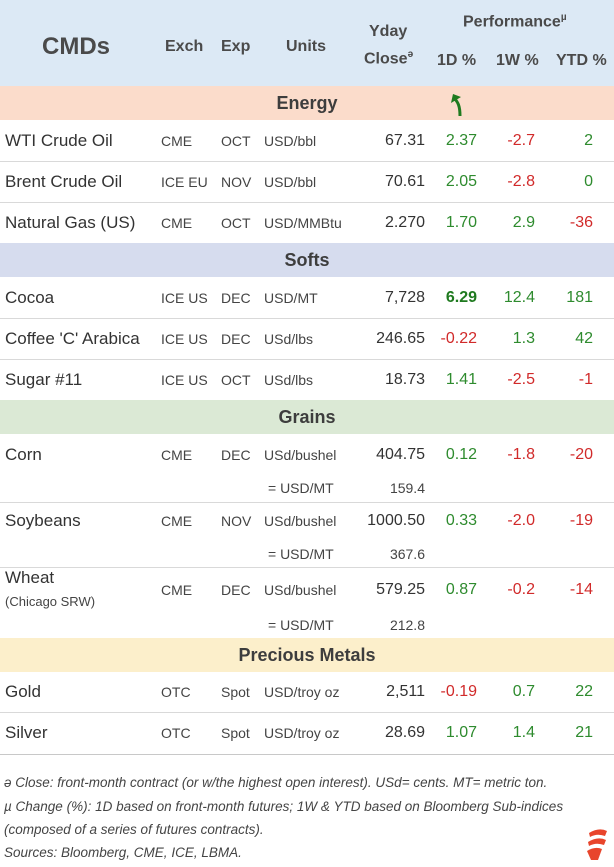  Describe the element at coordinates (289, 339) in the screenshot. I see `units: USd/lbs` at that location.